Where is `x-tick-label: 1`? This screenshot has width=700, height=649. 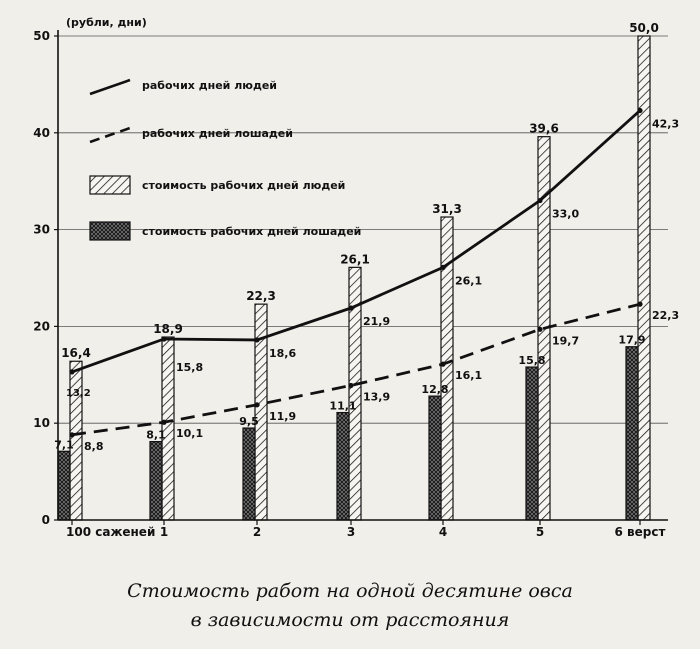
x-tick-label: 1 is located at coordinates (164, 532).